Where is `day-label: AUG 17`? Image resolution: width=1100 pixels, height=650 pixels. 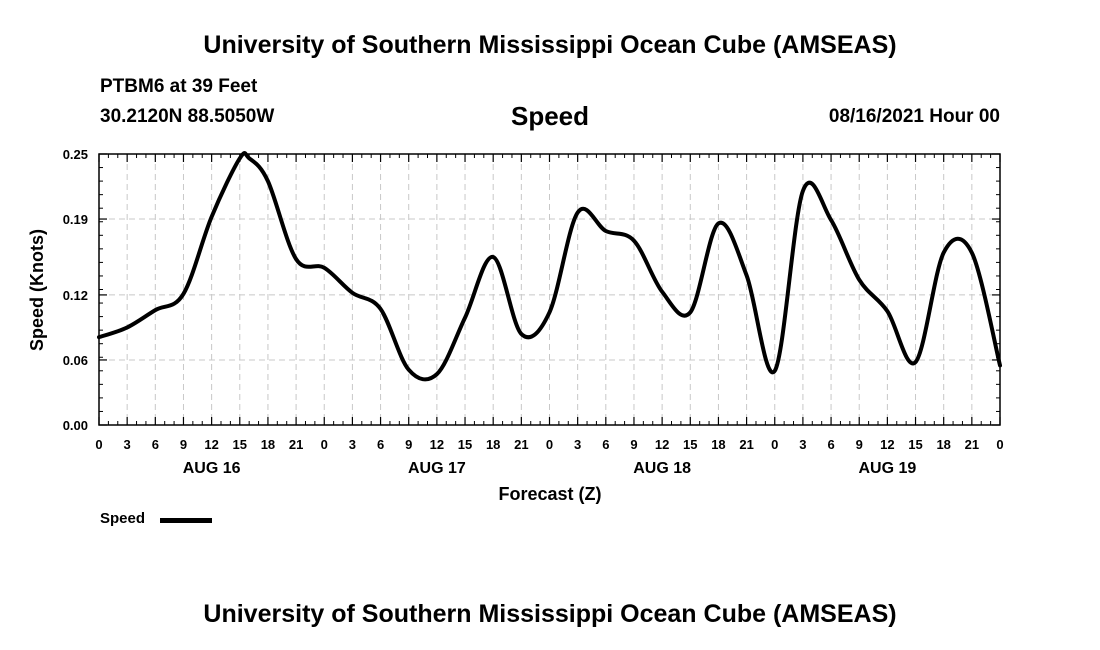
day-label: AUG 17 is located at coordinates (437, 468).